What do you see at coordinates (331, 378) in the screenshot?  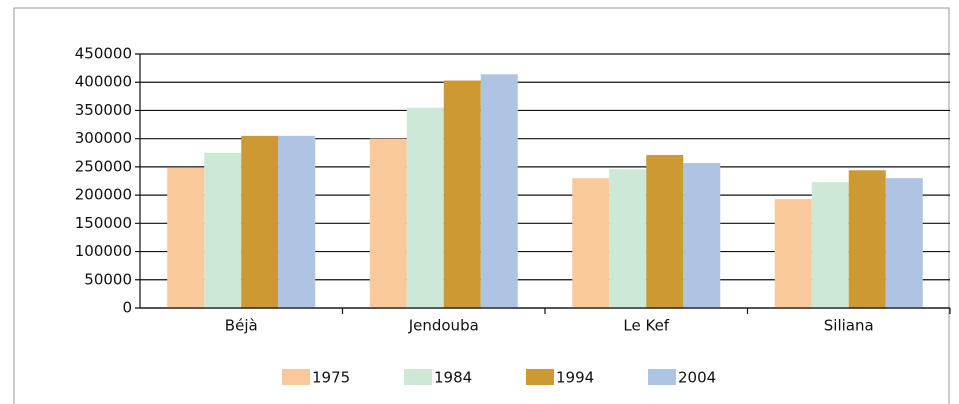 I see `legend-label: 1975` at bounding box center [331, 378].